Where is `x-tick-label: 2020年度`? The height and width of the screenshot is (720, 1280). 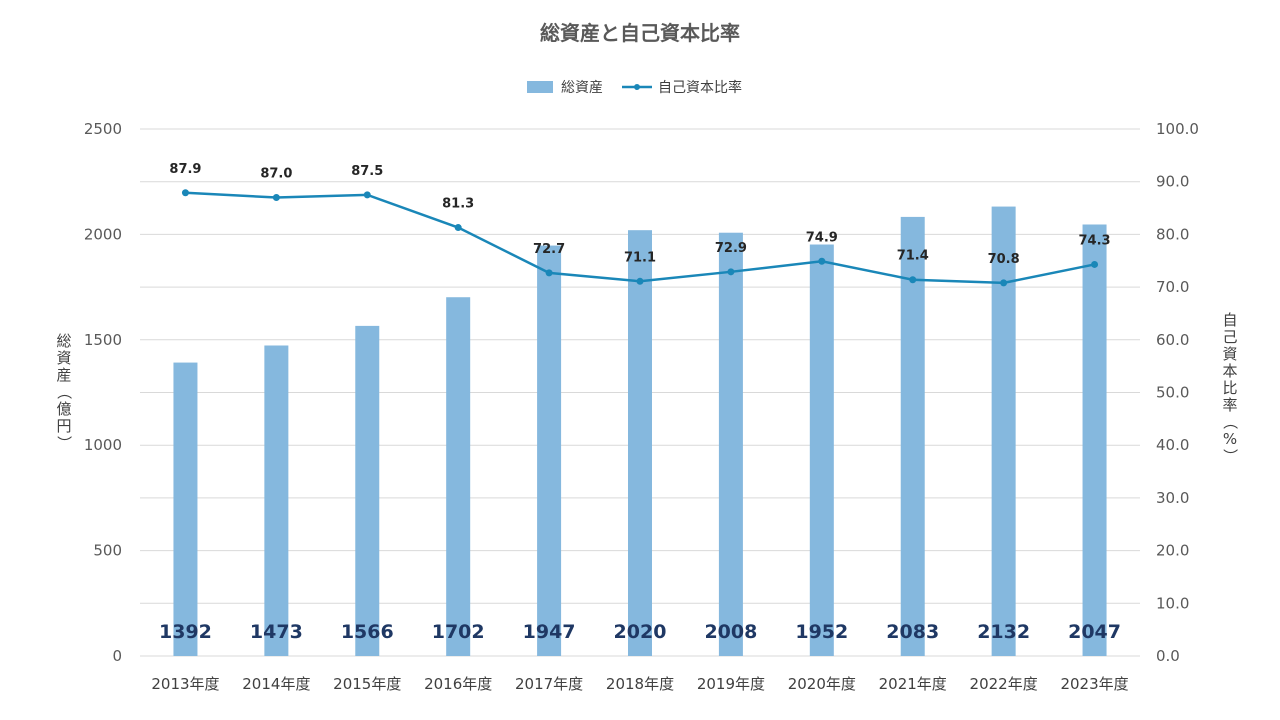
x-tick-label: 2020年度 is located at coordinates (822, 684).